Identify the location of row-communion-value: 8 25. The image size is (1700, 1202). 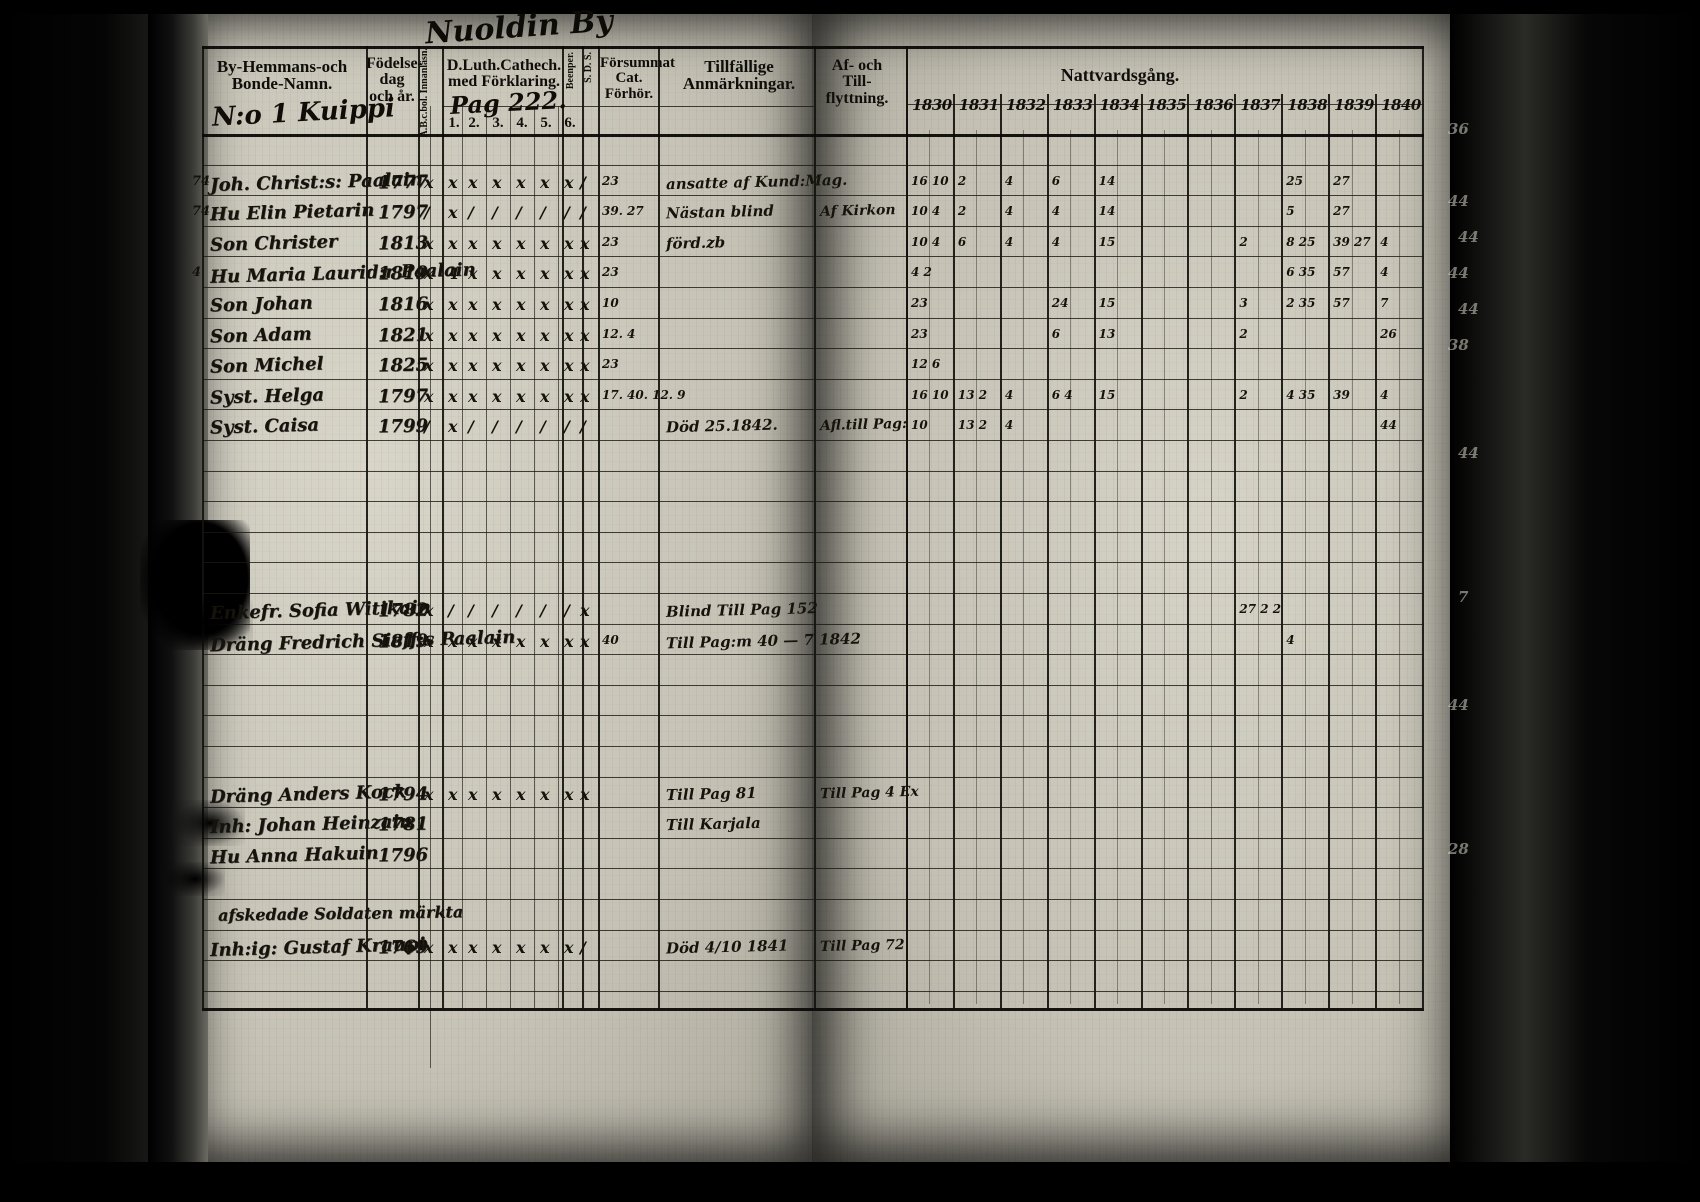
(1301, 241).